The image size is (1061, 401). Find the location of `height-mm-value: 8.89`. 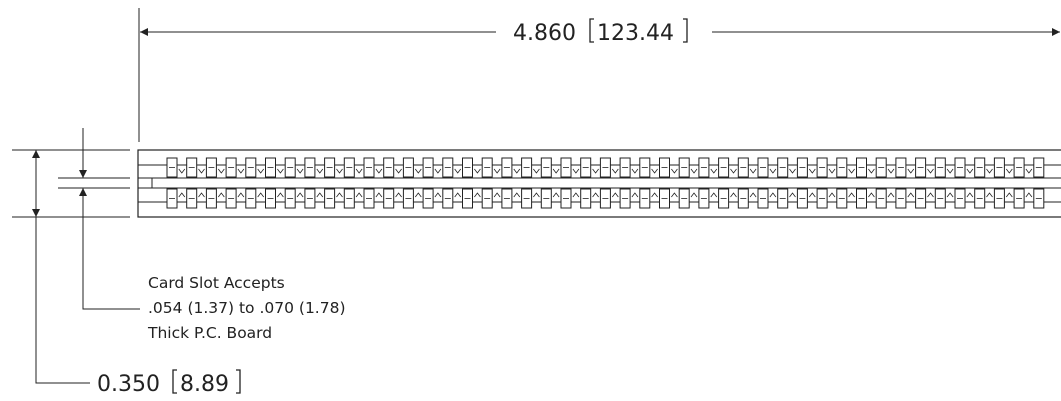

height-mm-value: 8.89 is located at coordinates (204, 384).